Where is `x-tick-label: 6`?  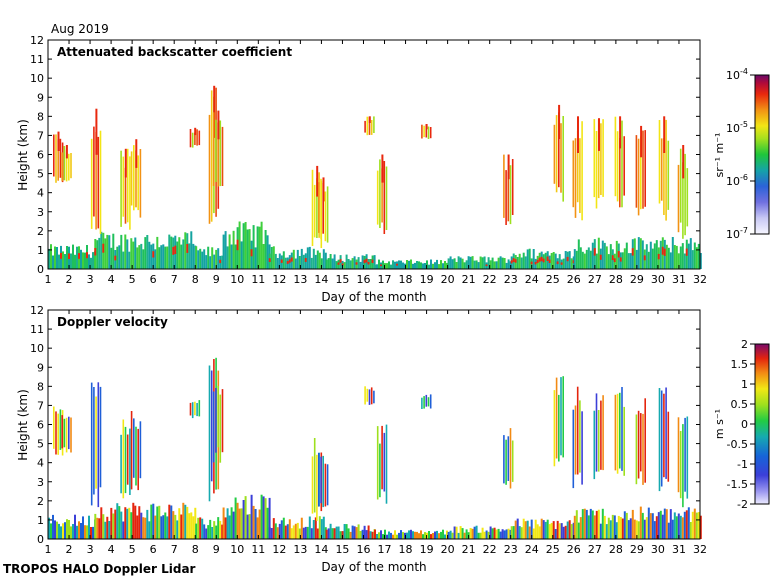 x-tick-label: 6 is located at coordinates (153, 549).